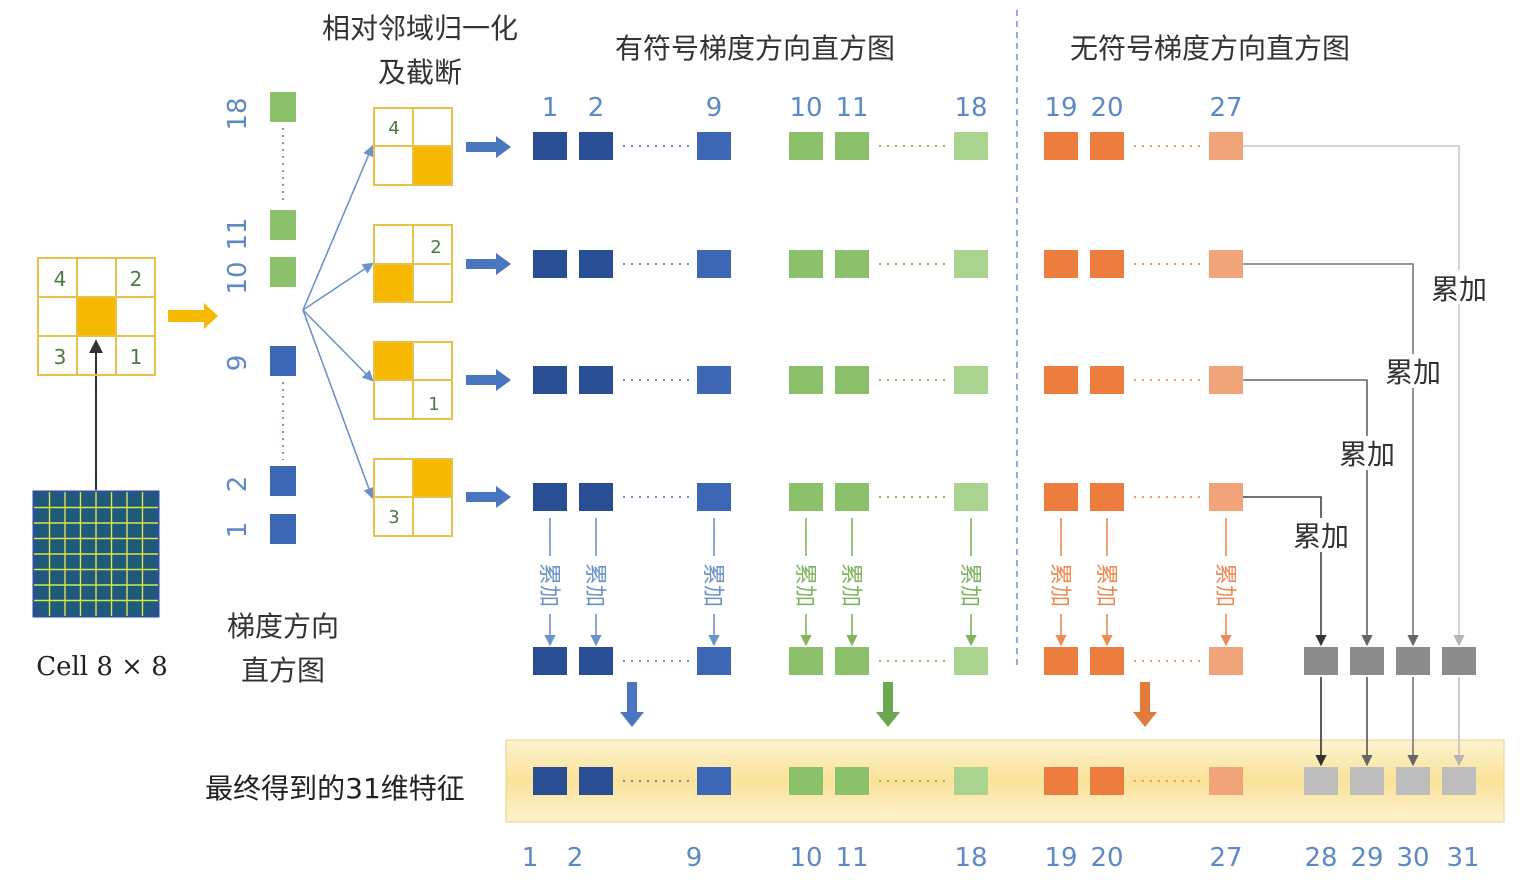 The image size is (1526, 894). Describe the element at coordinates (851, 108) in the screenshot. I see `top-bin-label-11: 11` at that location.